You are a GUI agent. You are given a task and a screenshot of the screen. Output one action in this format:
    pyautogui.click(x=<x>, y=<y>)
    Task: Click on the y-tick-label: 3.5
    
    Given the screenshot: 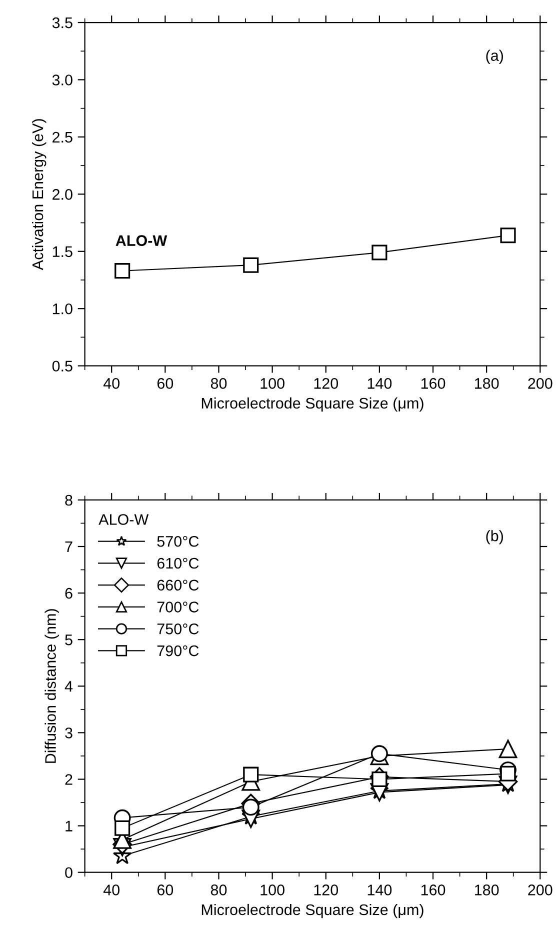 What is the action you would take?
    pyautogui.click(x=62, y=22)
    